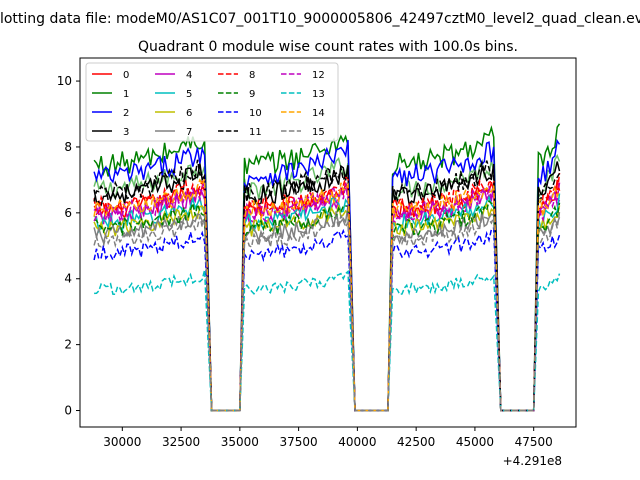 The width and height of the screenshot is (640, 480). What do you see at coordinates (189, 94) in the screenshot?
I see `legend-label: 5` at bounding box center [189, 94].